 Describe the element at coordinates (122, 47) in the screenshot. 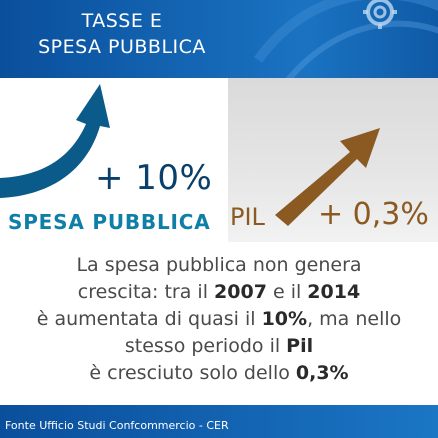

I see `header-title-line2: SPESA PUBBLICA` at that location.